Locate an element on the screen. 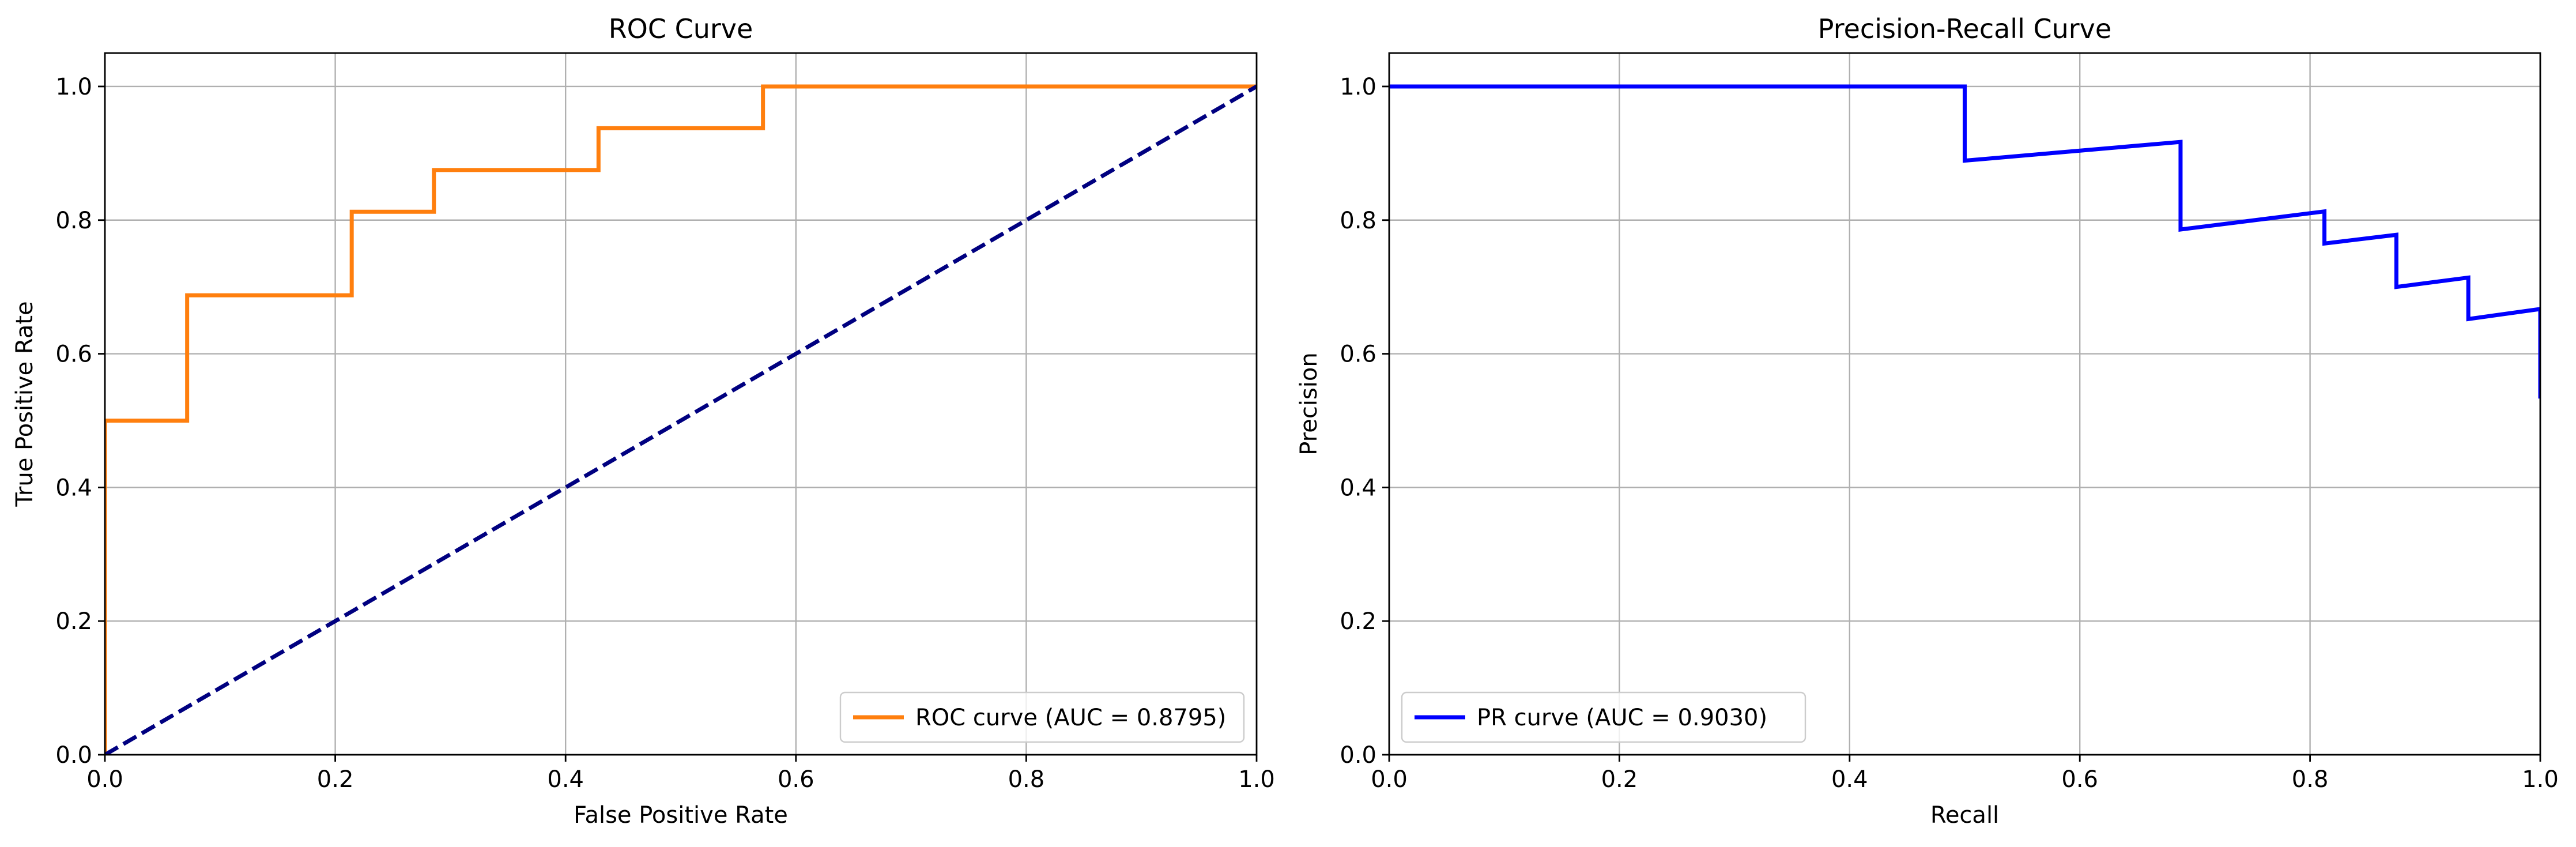 The image size is (2576, 847). legend: PR curve (AUC = 0.9030) is located at coordinates (1603, 717).